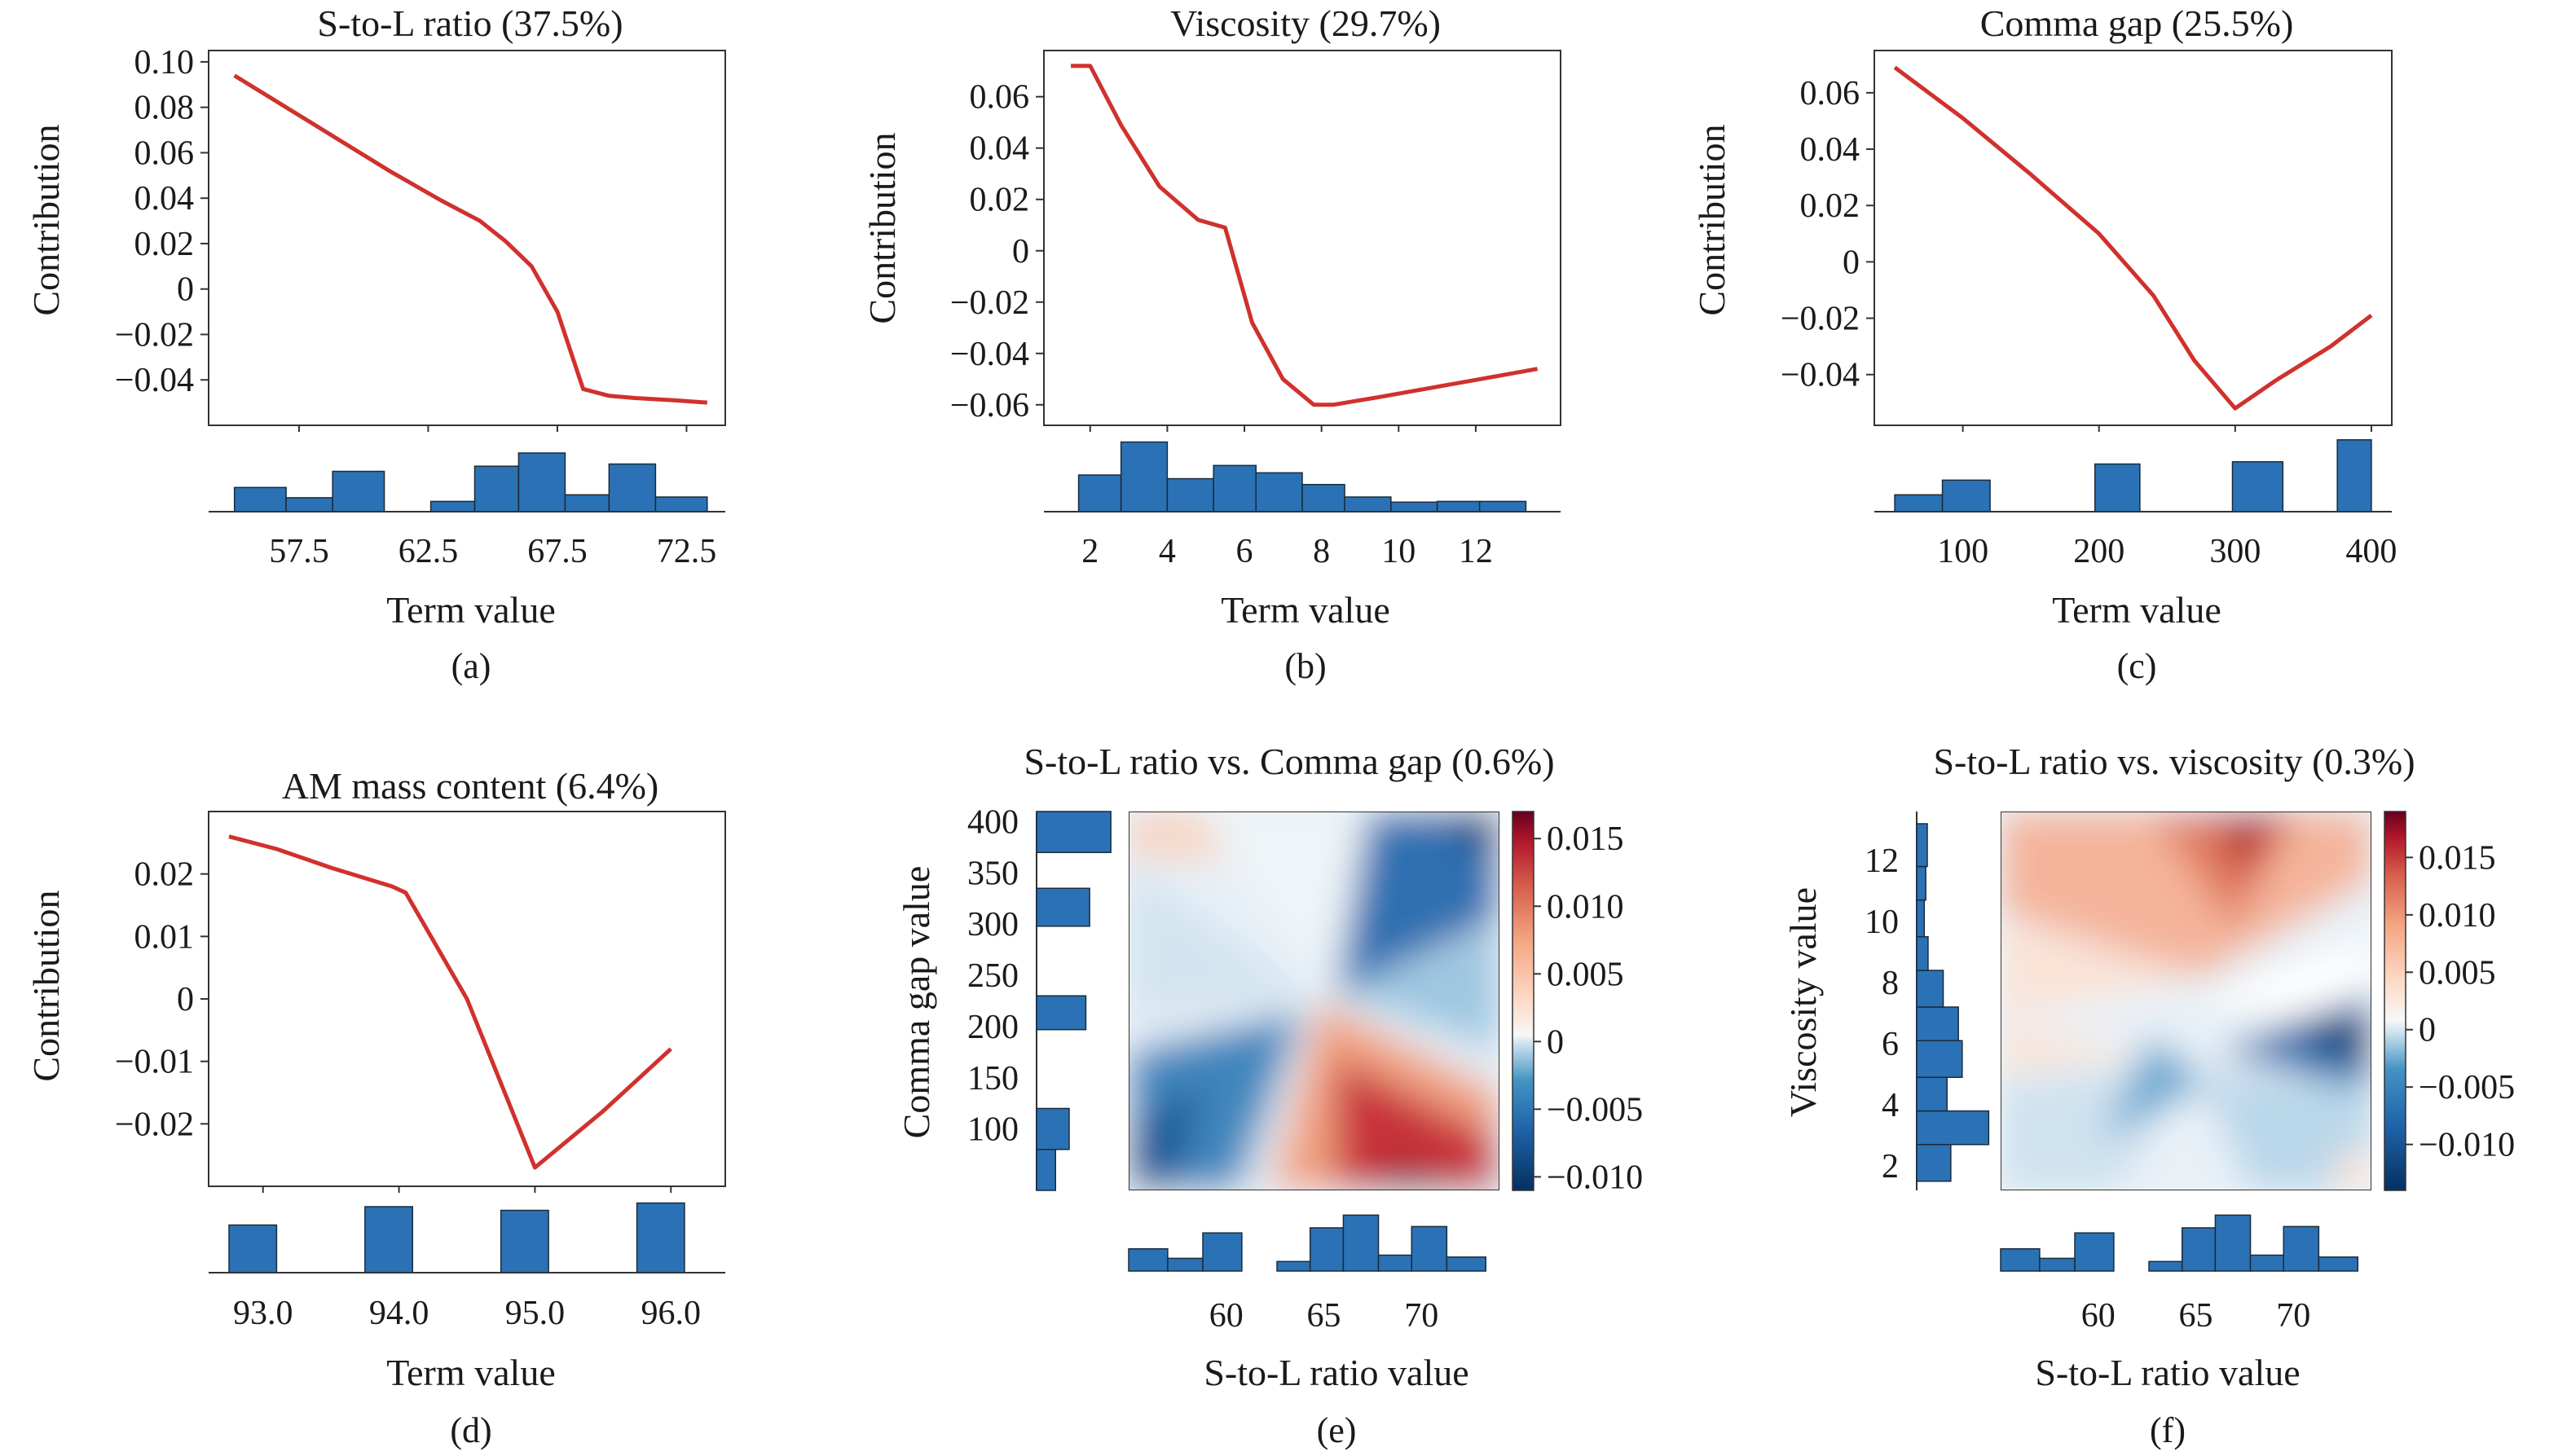  What do you see at coordinates (1167, 551) in the screenshot?
I see `x-tick-label: 4` at bounding box center [1167, 551].